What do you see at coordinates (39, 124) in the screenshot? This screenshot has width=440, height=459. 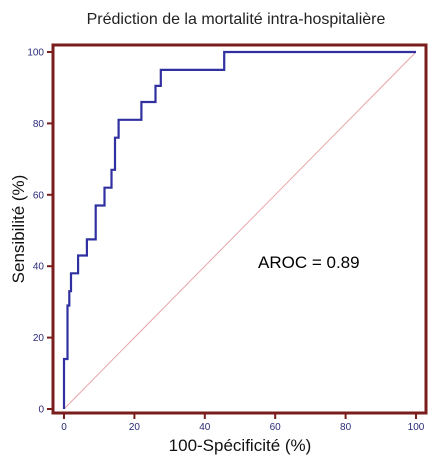 I see `y-tick-label: 80` at bounding box center [39, 124].